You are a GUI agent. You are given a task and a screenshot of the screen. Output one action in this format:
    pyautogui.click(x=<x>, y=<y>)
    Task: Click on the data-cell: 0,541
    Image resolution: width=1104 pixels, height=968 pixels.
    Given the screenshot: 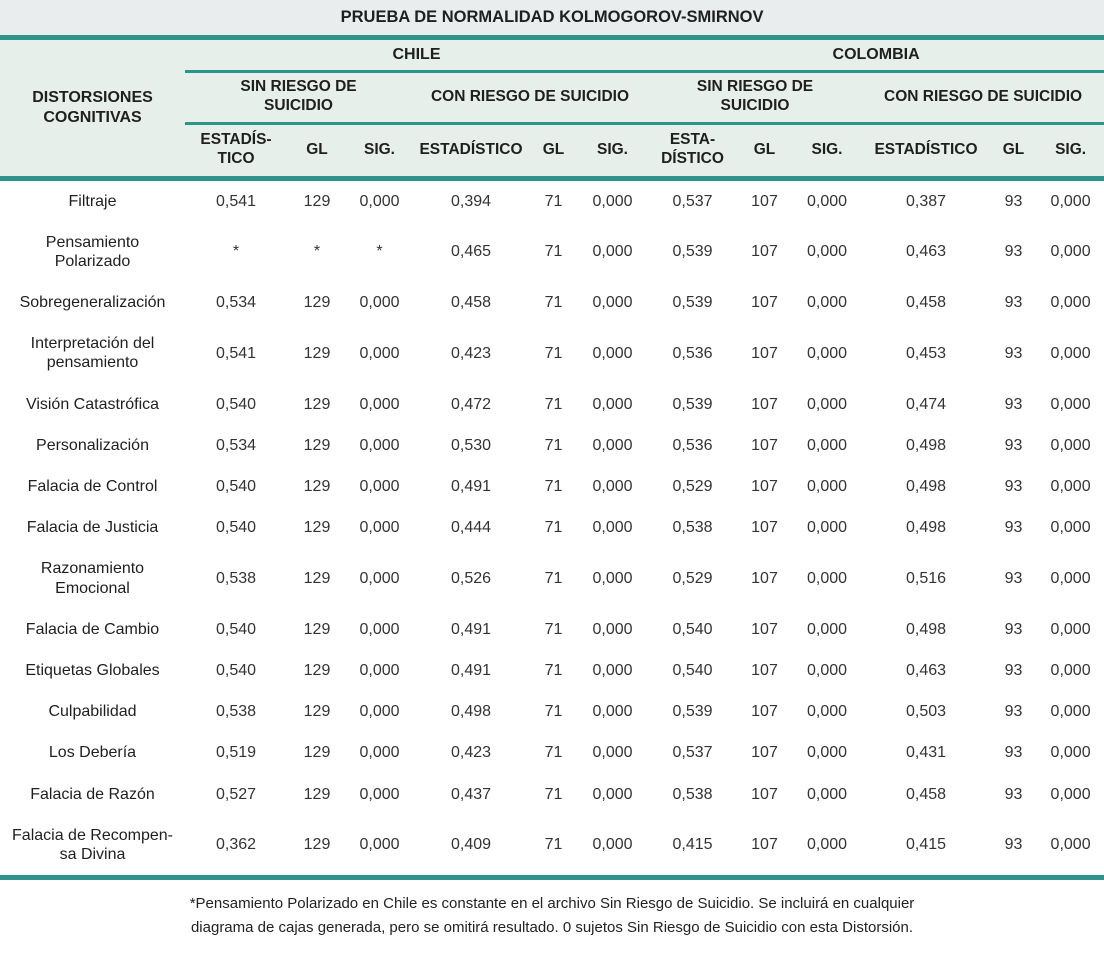 What is the action you would take?
    pyautogui.click(x=236, y=353)
    